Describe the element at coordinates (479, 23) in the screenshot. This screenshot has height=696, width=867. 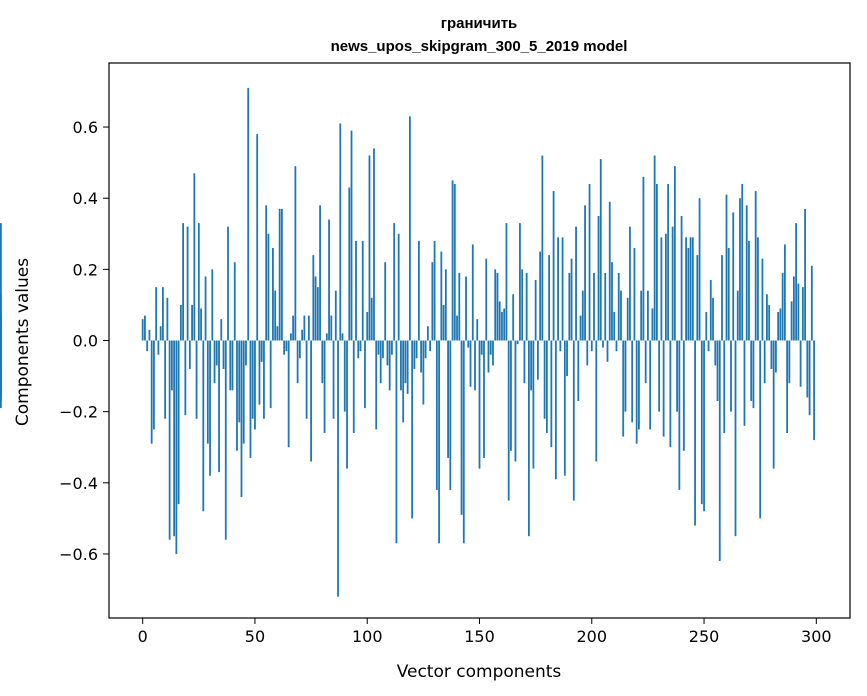
I see `chart-title: граничить` at that location.